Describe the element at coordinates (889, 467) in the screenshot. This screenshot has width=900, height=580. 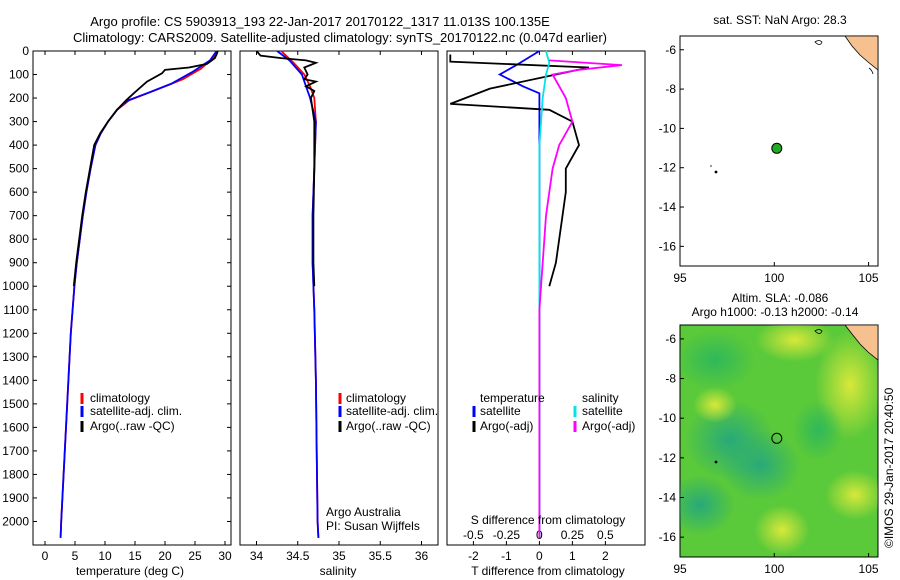
I see `imos-credit: ©IMOS 29-Jan-2017 20:40:50` at that location.